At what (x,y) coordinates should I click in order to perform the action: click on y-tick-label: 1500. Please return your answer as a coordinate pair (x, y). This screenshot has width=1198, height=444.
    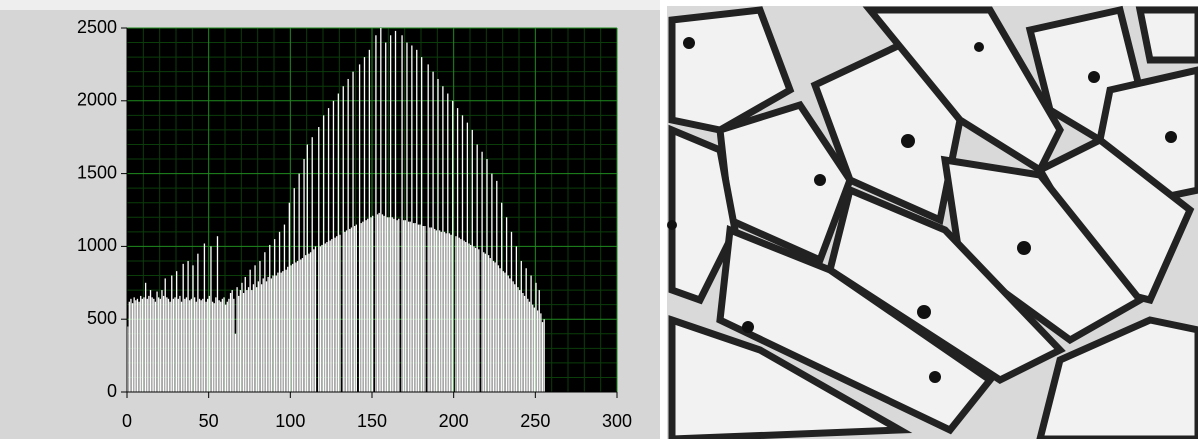
    Looking at the image, I should click on (97, 172).